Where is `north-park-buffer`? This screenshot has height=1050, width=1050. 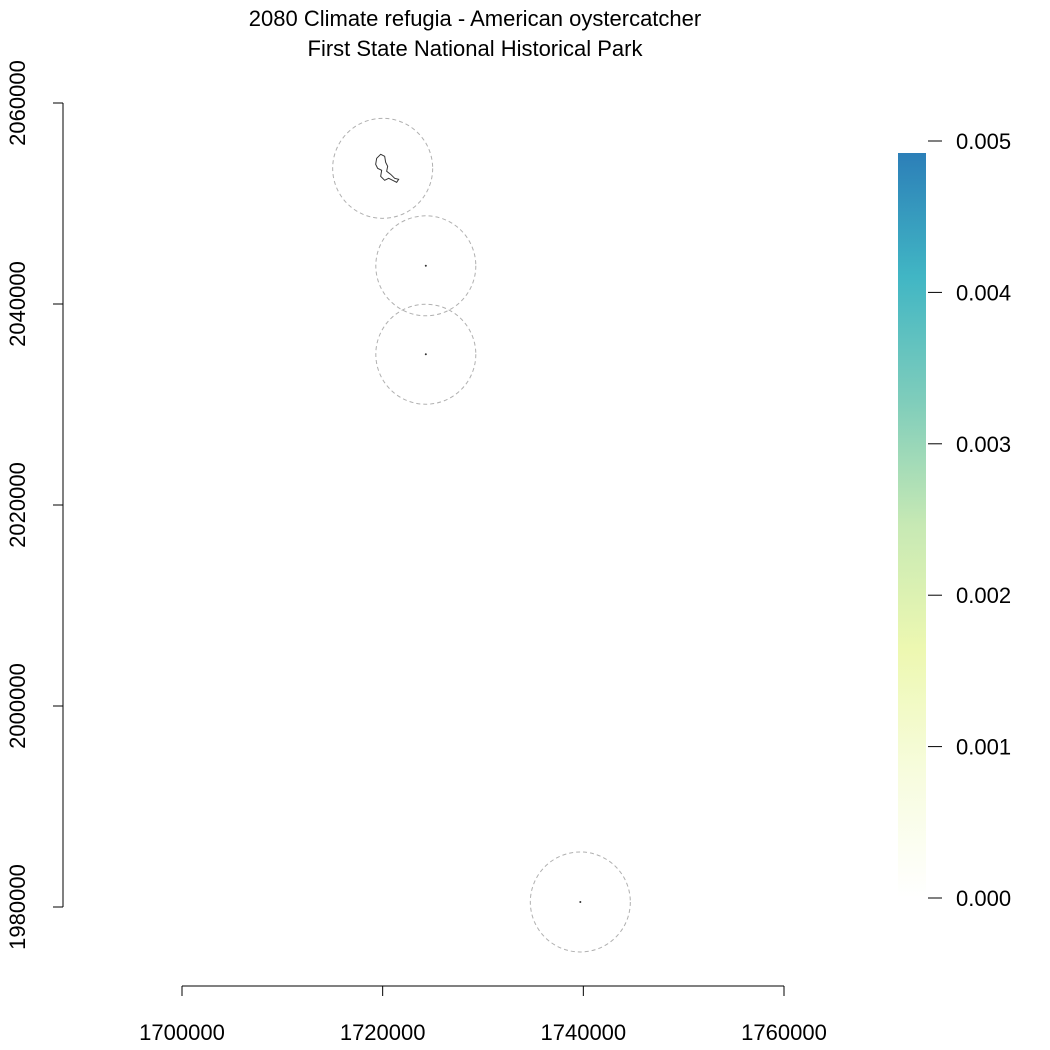 north-park-buffer is located at coordinates (383, 168).